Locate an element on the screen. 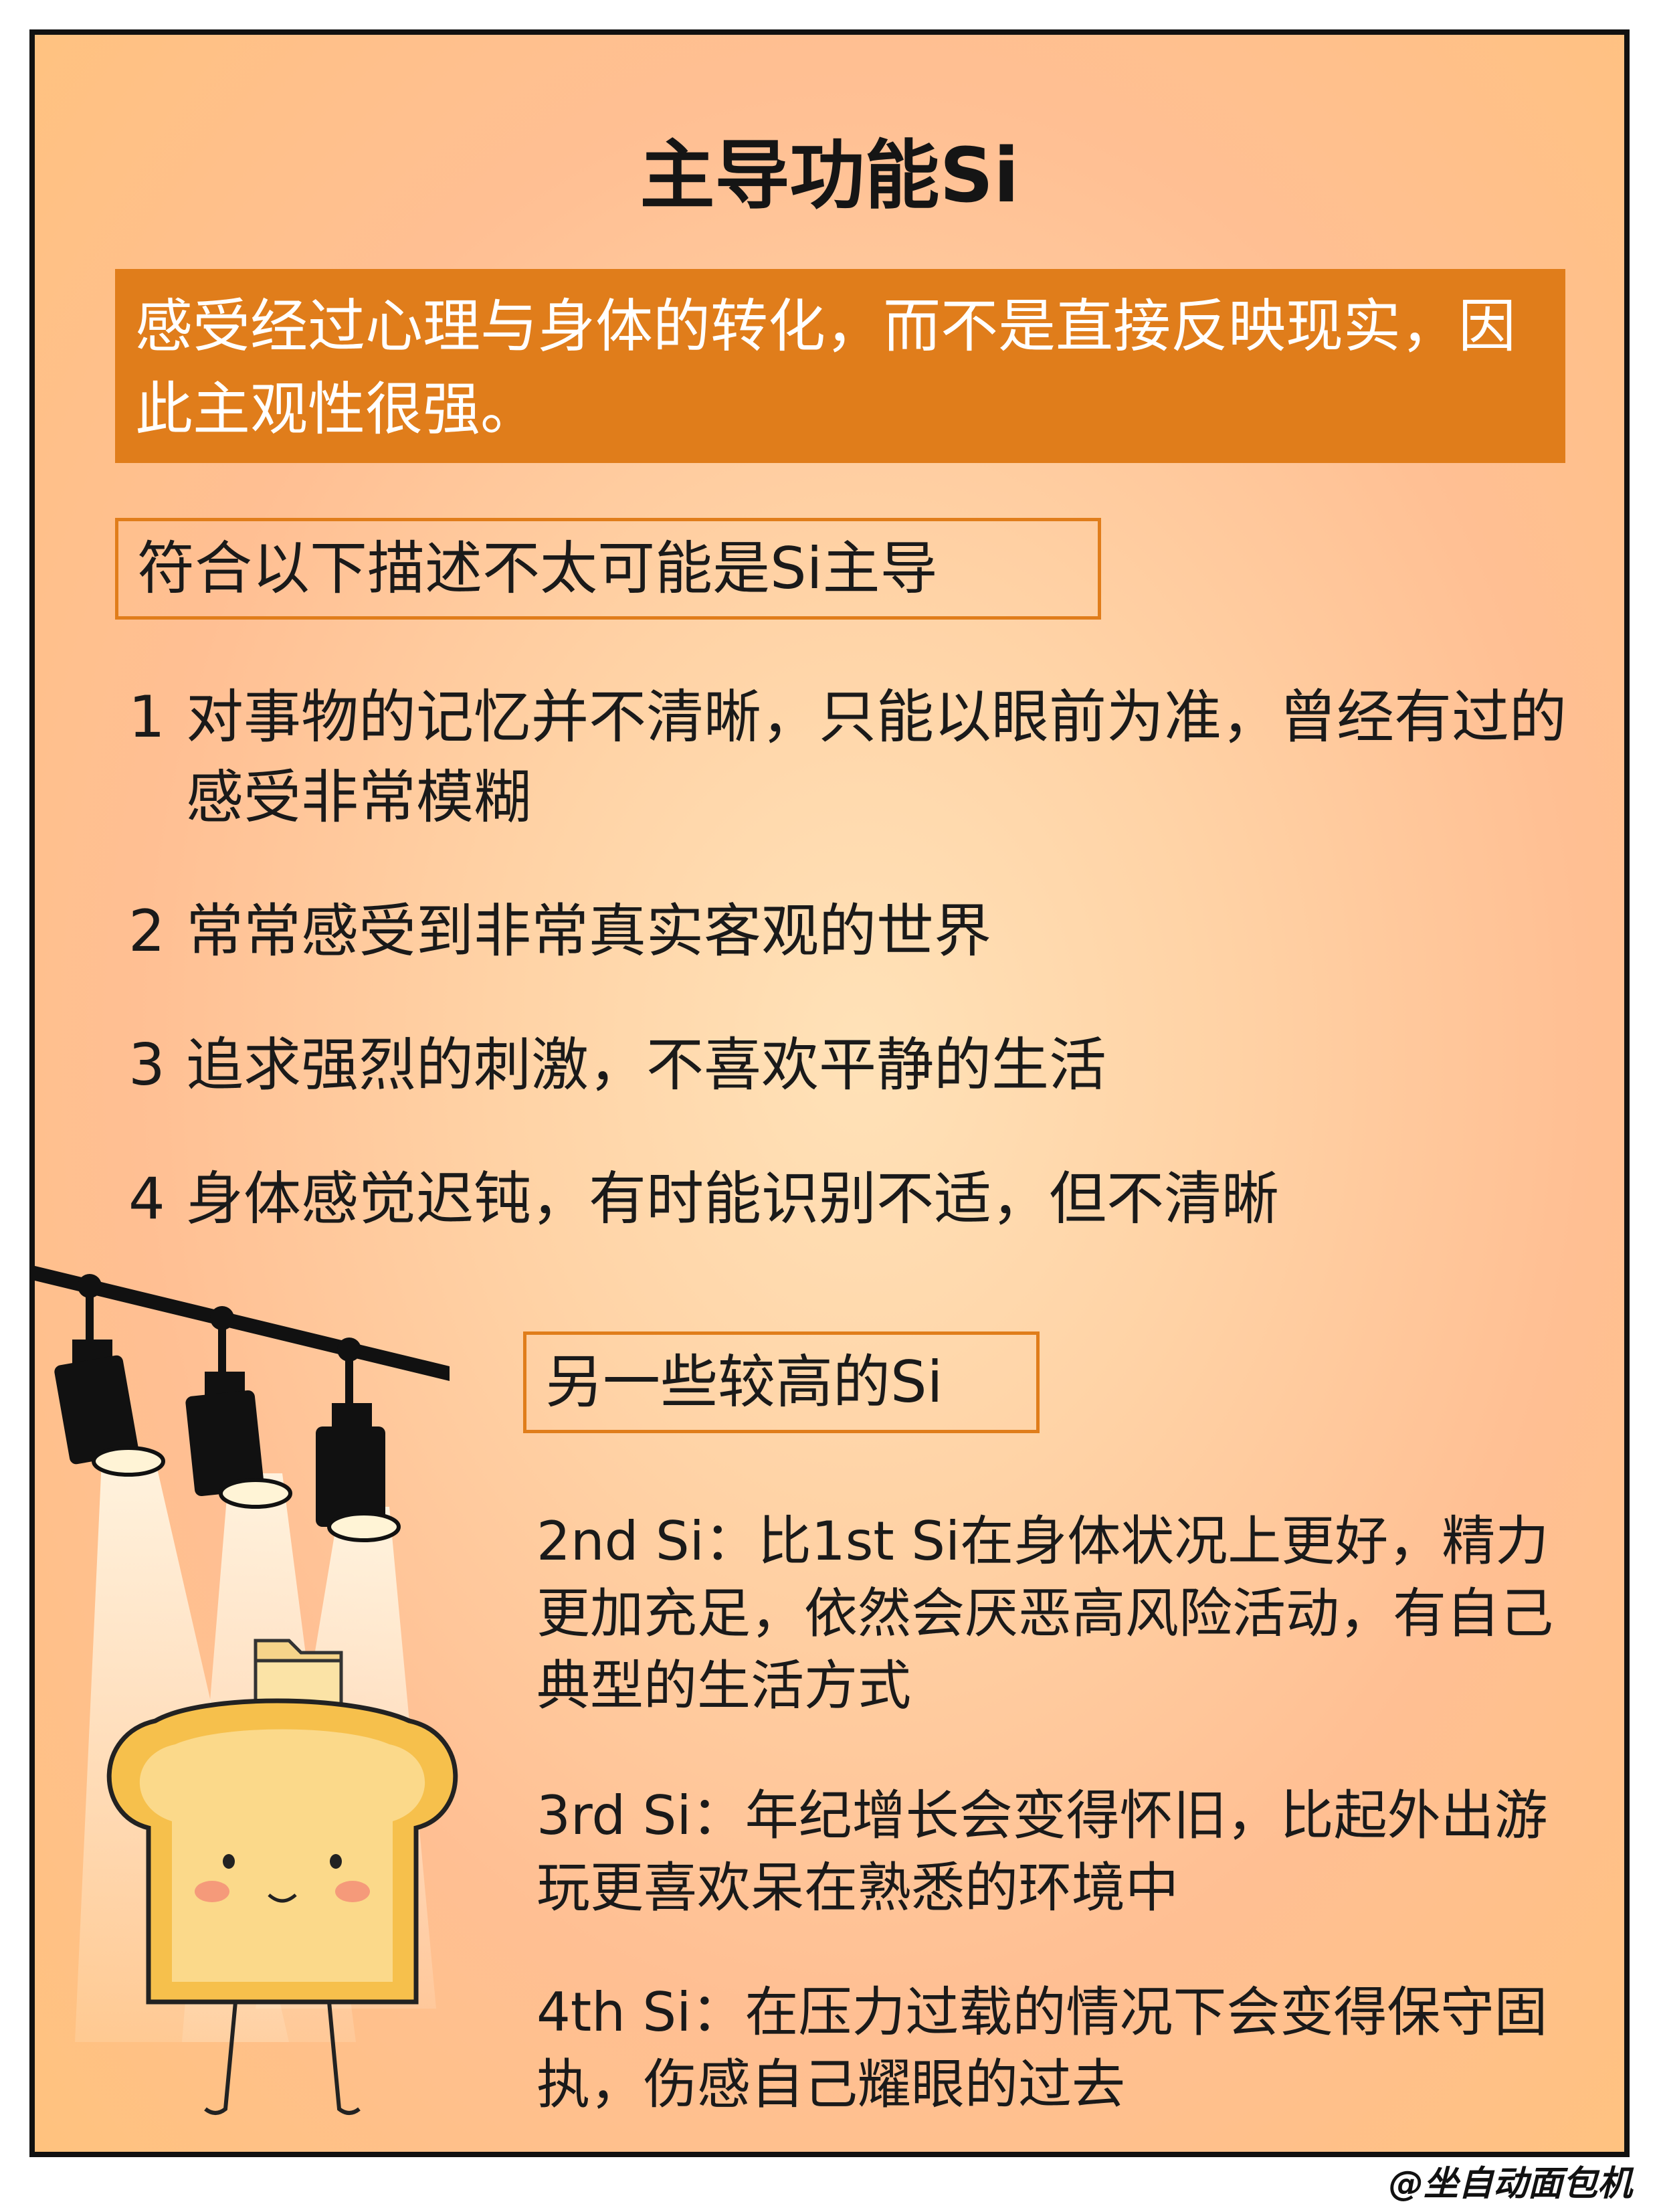 The image size is (1659, 2212). item-text: 常常感受到非常真实客观的世界 is located at coordinates (588, 932).